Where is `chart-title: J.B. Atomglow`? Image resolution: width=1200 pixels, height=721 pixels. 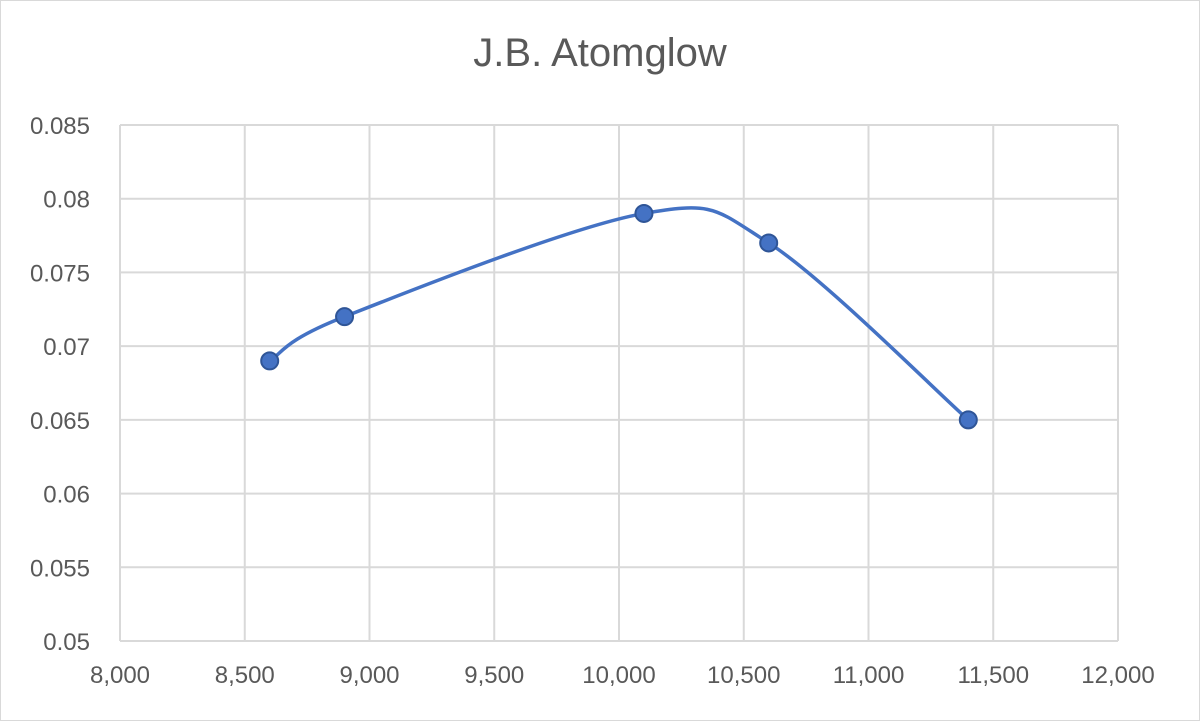 chart-title: J.B. Atomglow is located at coordinates (600, 53).